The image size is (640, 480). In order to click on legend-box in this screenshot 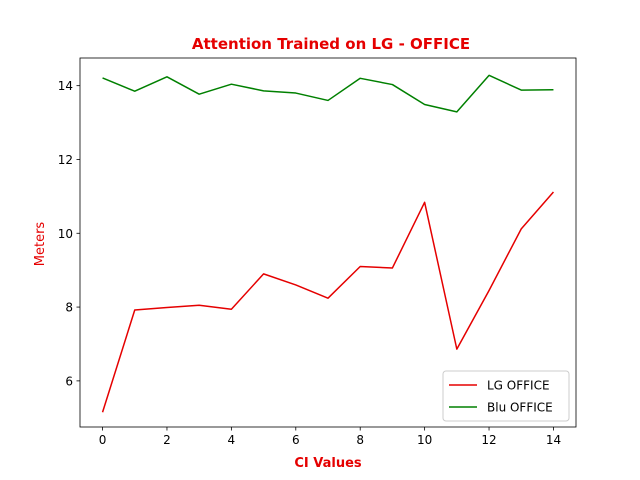, I will do `click(506, 396)`.